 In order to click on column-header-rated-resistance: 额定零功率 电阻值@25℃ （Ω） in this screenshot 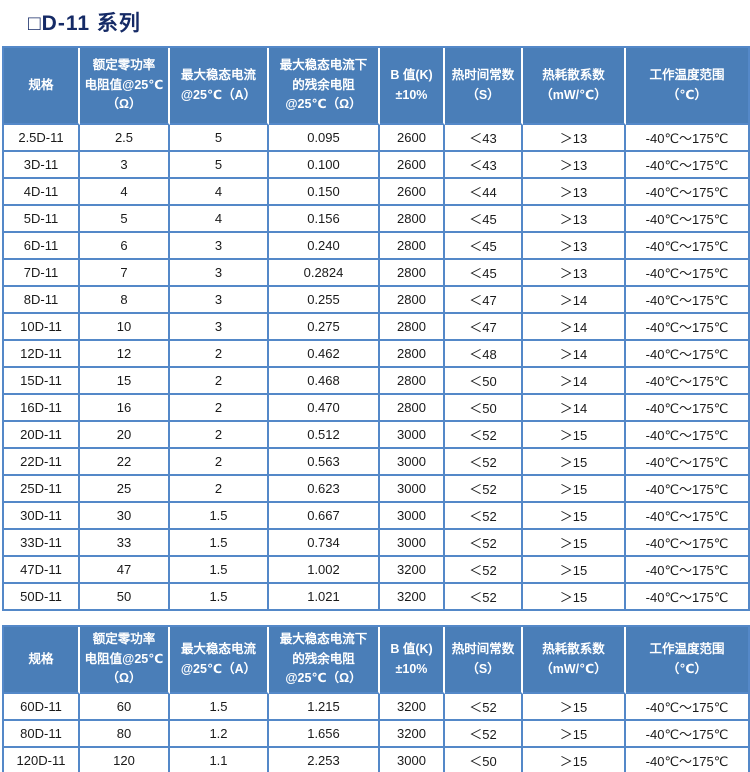, I will do `click(125, 660)`.